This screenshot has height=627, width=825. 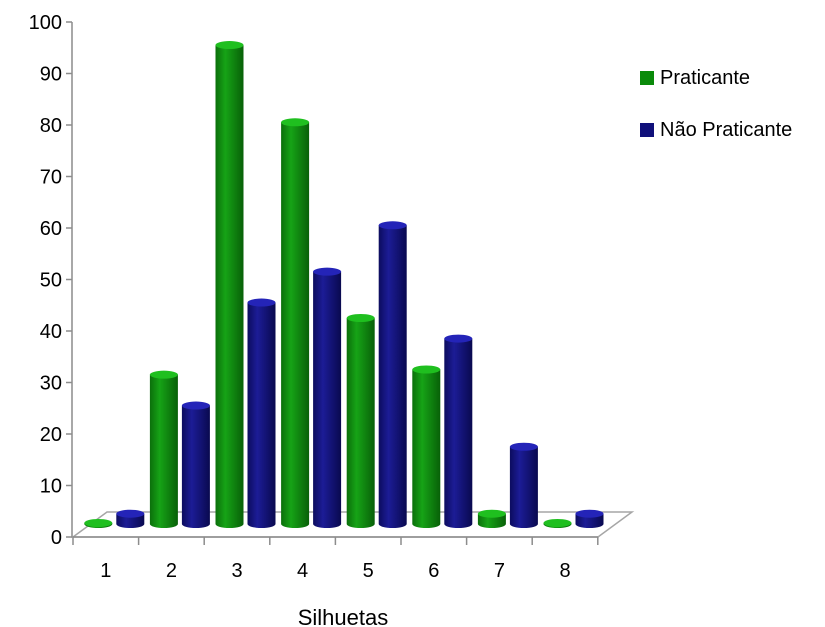 I want to click on x-tick-label: 3, so click(x=236, y=571).